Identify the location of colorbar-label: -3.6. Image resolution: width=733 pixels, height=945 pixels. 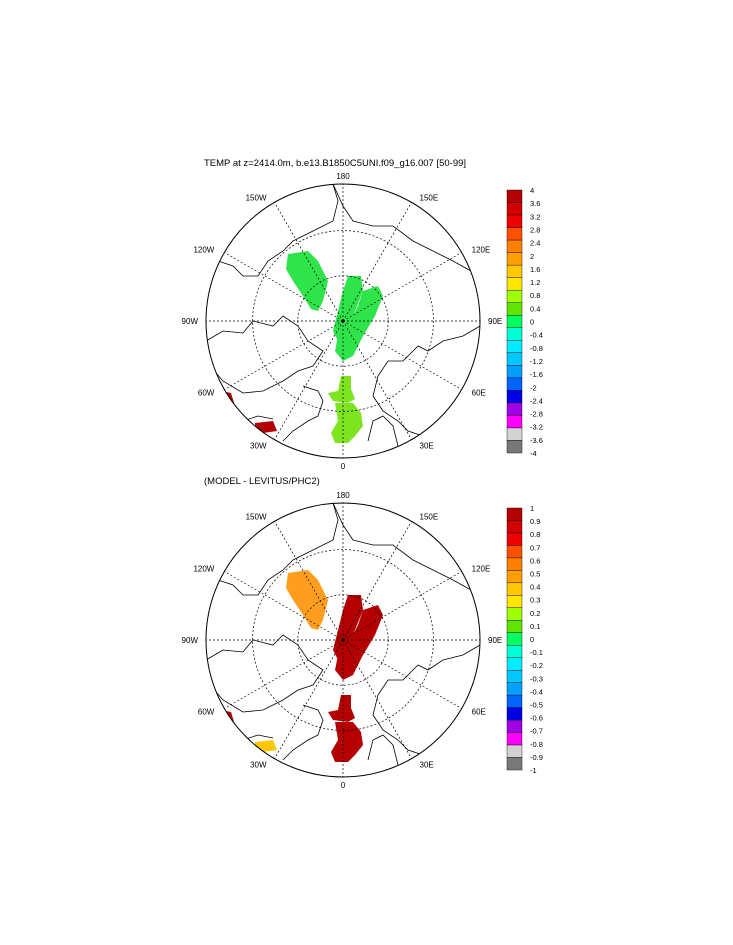
(536, 440).